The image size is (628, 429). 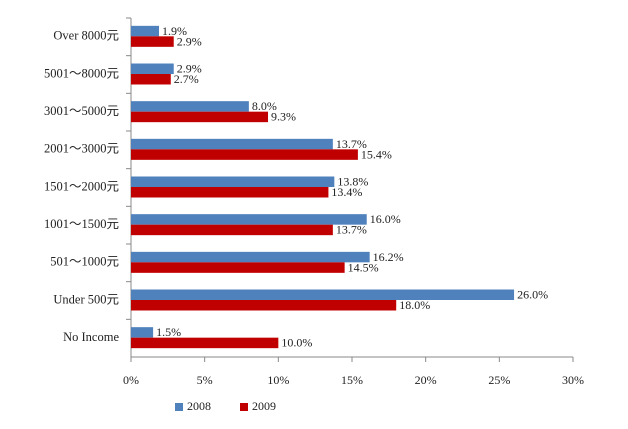 I want to click on value-label: 1.9%, so click(x=174, y=31).